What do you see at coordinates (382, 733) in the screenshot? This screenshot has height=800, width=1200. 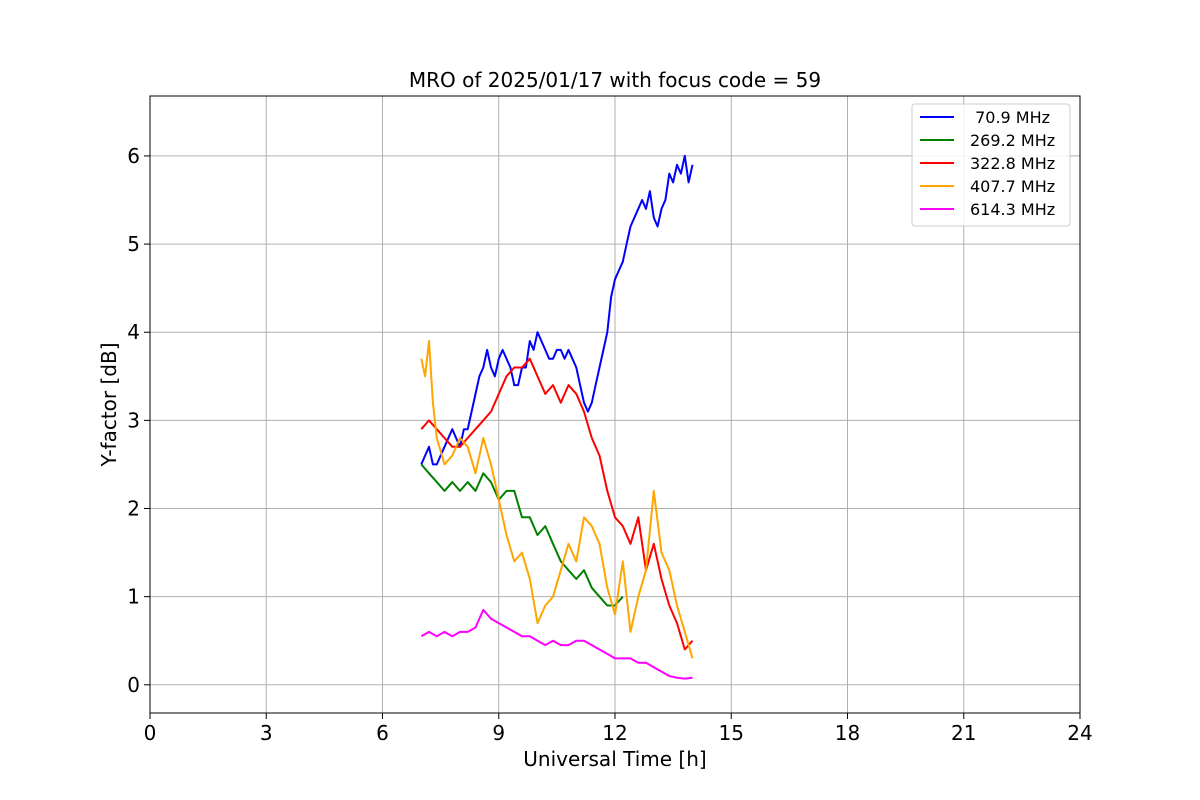 I see `x-tick-label: 6` at bounding box center [382, 733].